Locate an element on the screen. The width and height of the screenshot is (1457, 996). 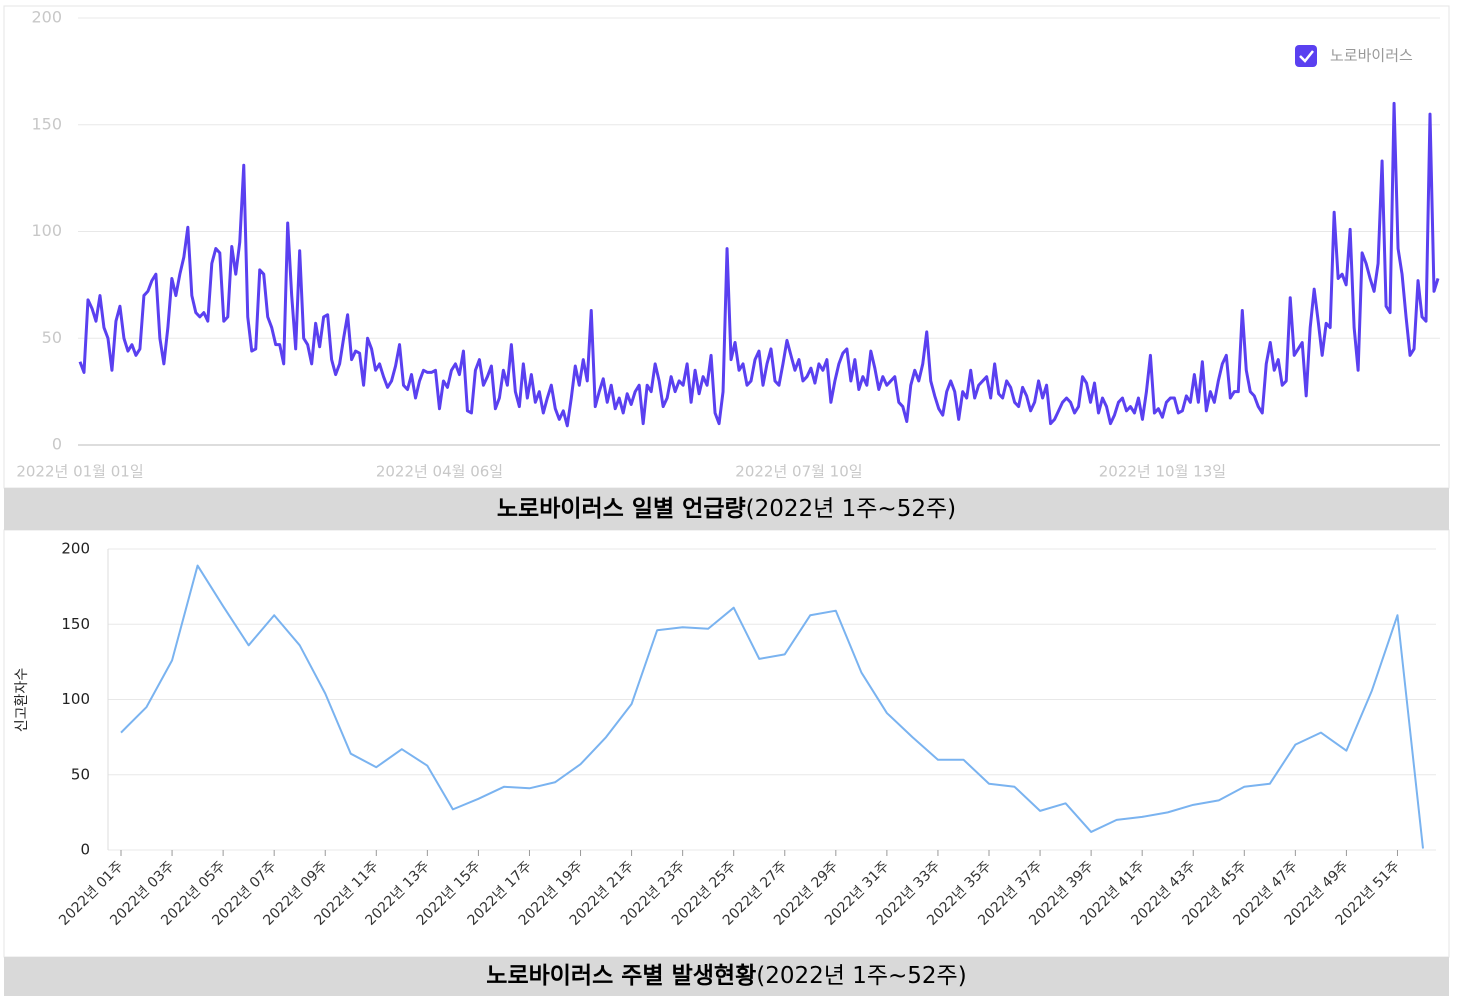
x-tick-label: 2022년 07월 10일 is located at coordinates (798, 472).